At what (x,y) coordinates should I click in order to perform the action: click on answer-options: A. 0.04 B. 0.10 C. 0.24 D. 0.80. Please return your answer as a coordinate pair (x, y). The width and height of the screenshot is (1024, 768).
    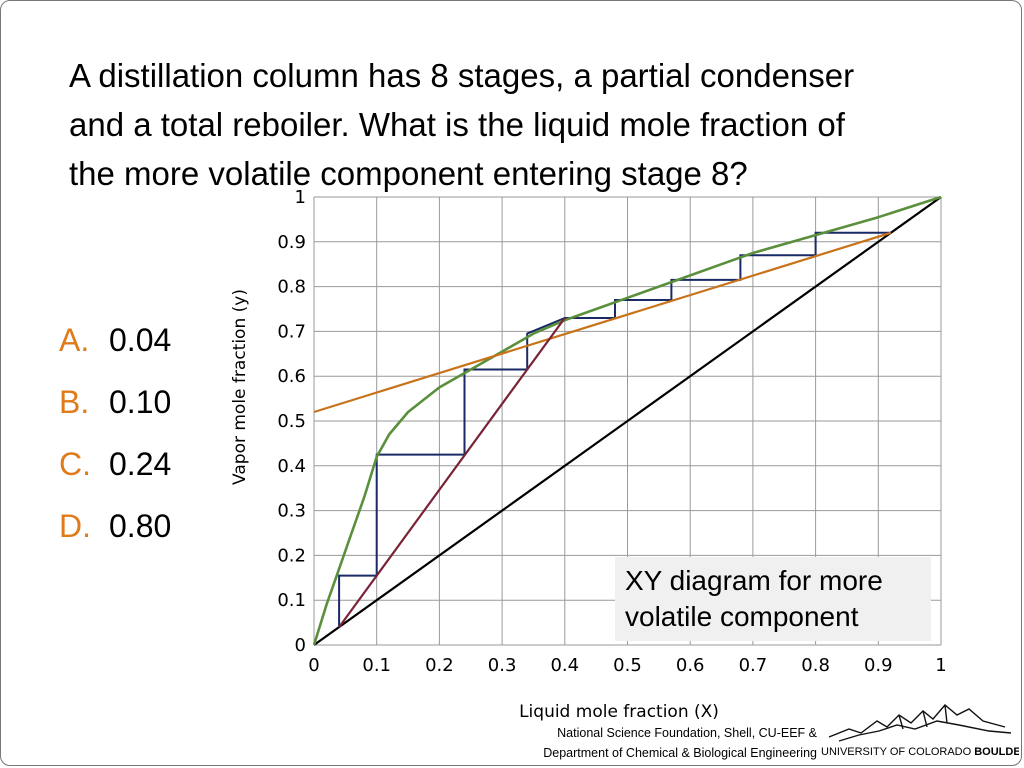
    Looking at the image, I should click on (115, 443).